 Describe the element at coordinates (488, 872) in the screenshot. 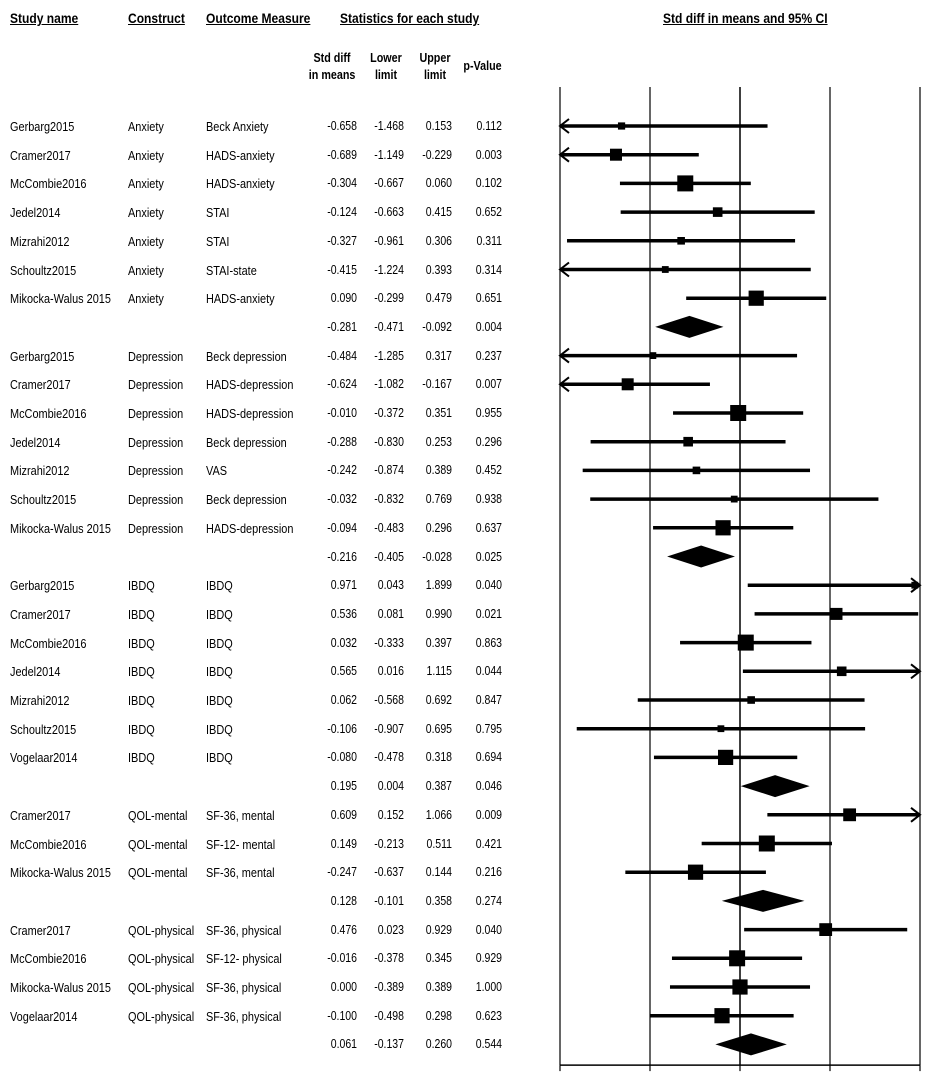

I see `p-value-cell: 0.216` at that location.